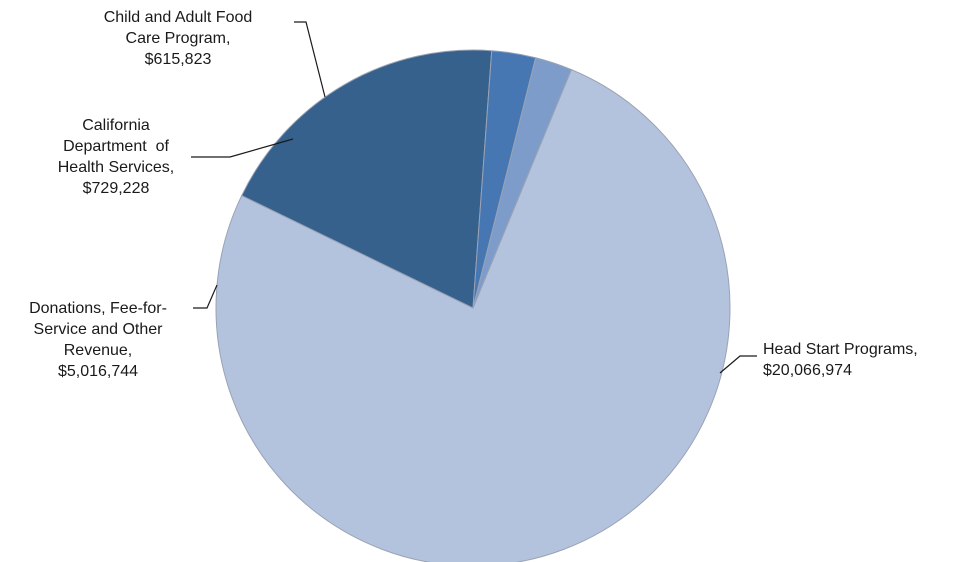  Describe the element at coordinates (178, 17) in the screenshot. I see `data-label-line: Child and Adult Food` at that location.